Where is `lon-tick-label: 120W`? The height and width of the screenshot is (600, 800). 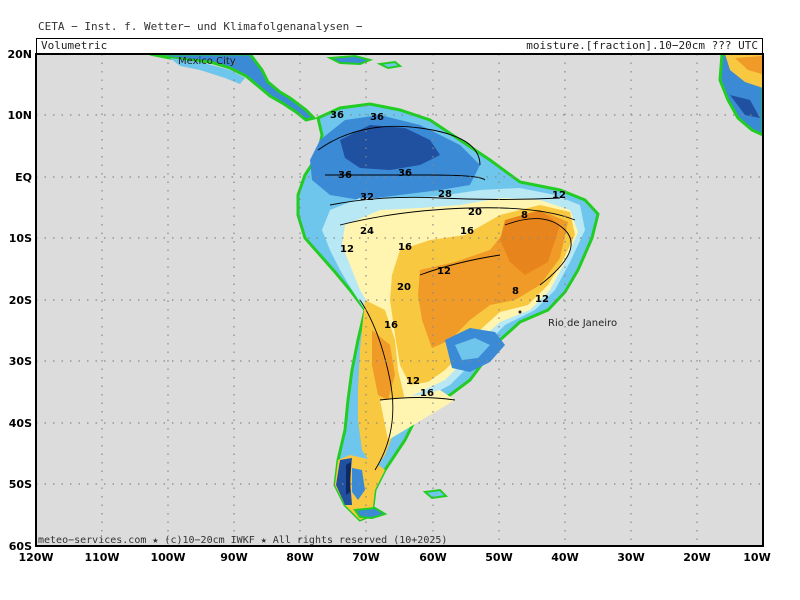
lon-tick-label: 120W is located at coordinates (35, 557).